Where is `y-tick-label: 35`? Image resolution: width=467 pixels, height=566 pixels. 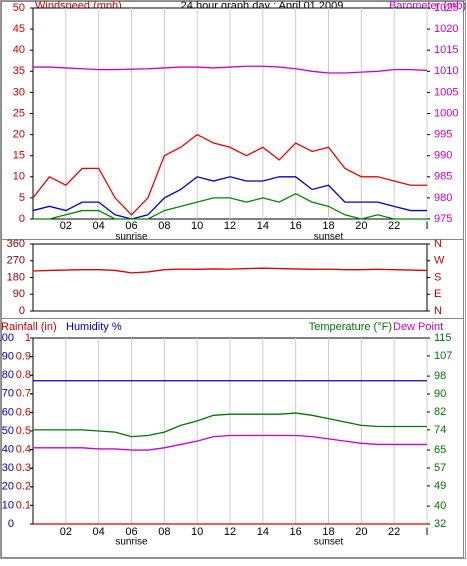 y-tick-label: 35 is located at coordinates (19, 71).